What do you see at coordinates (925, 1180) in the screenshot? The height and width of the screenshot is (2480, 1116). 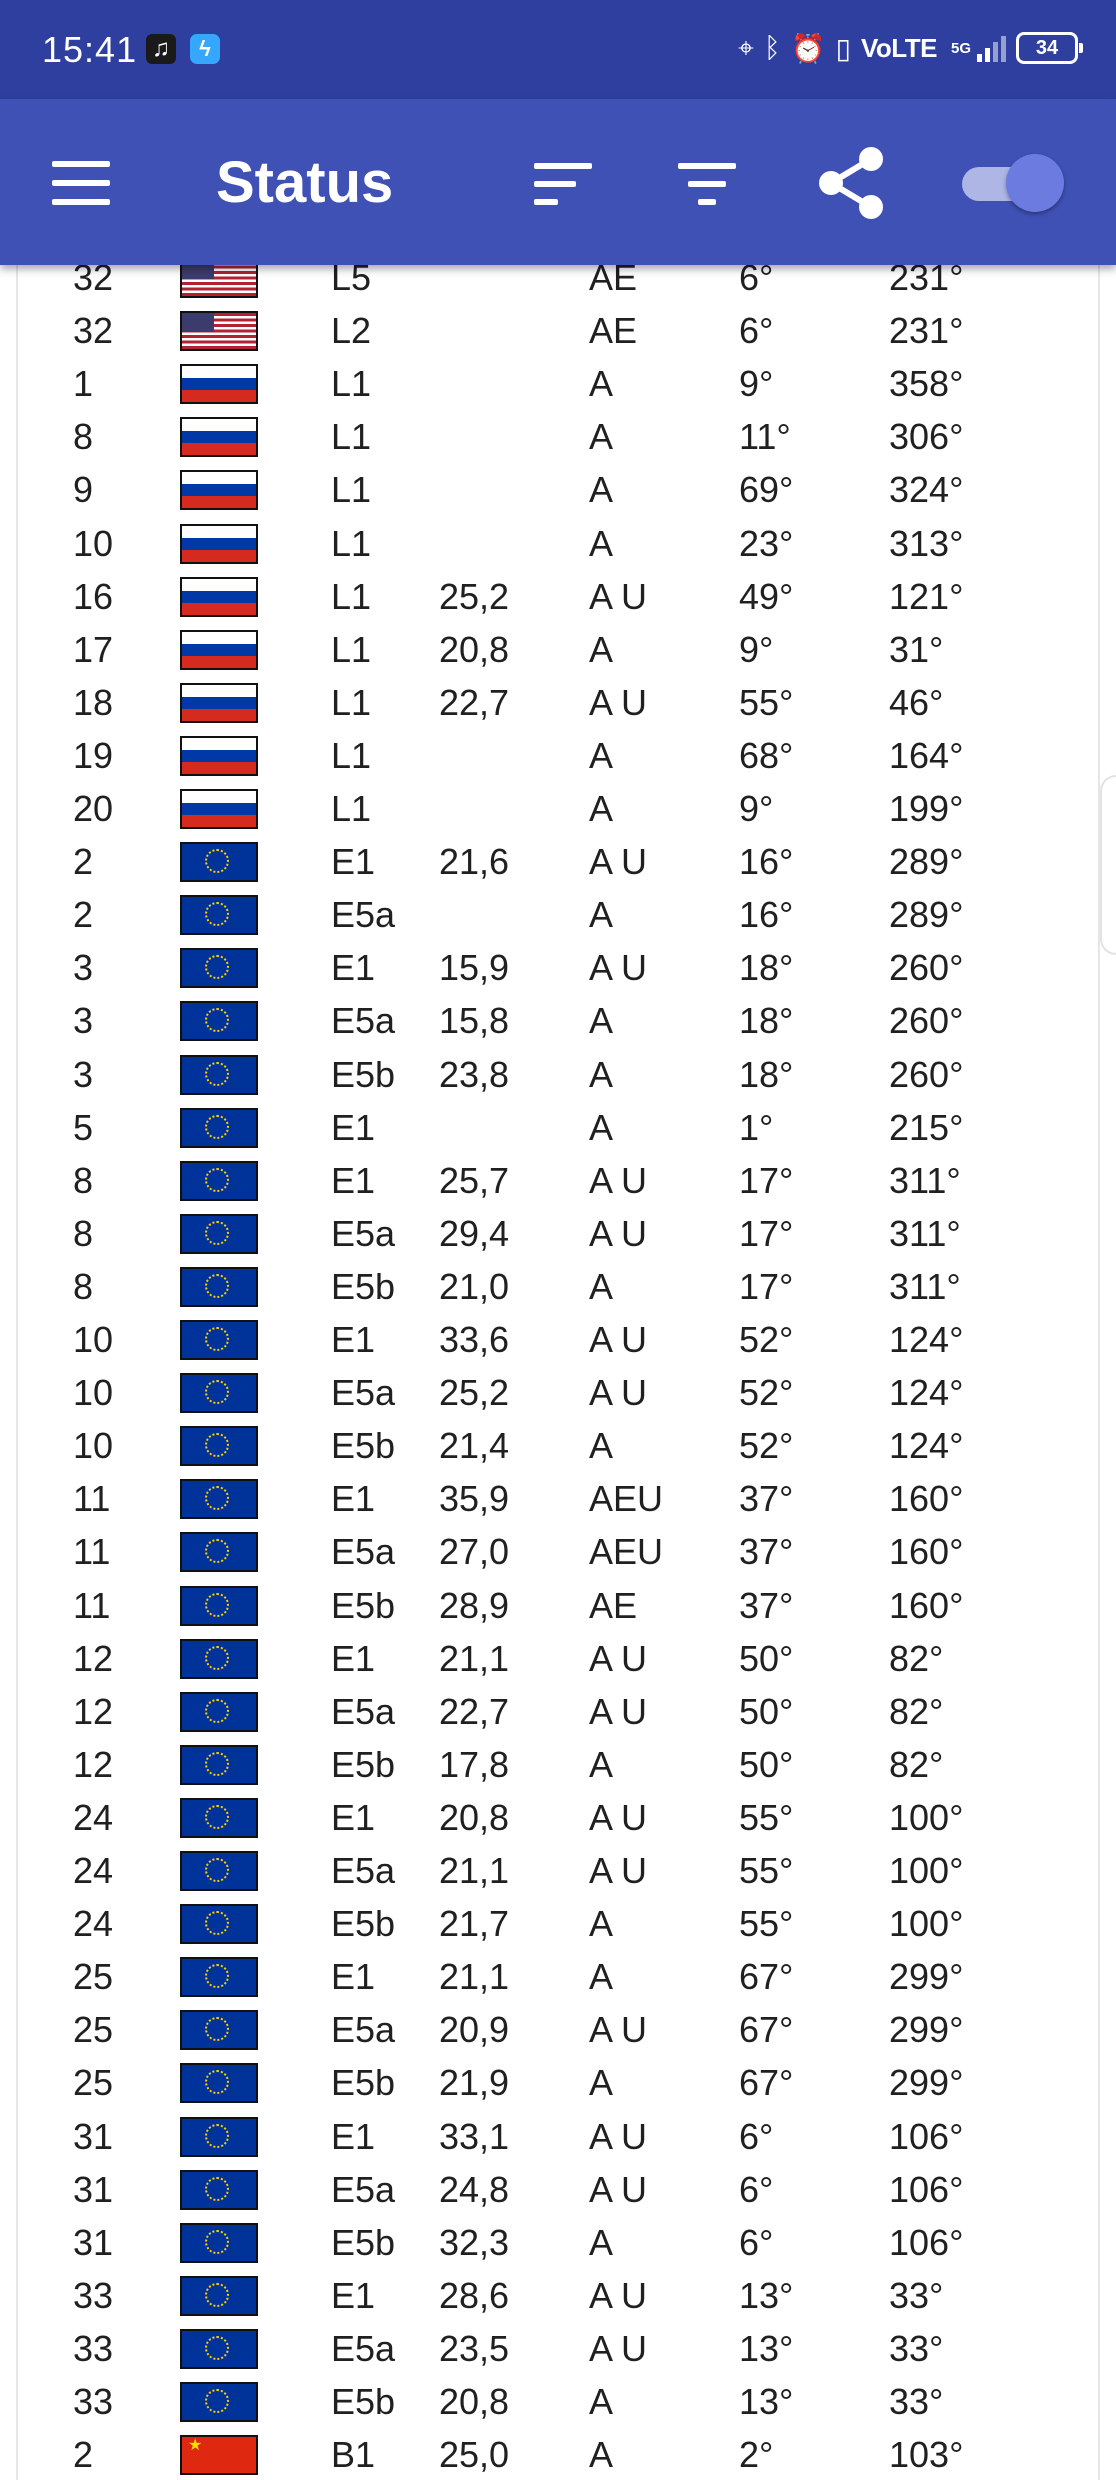 I see `azimuth-cell: 311°` at bounding box center [925, 1180].